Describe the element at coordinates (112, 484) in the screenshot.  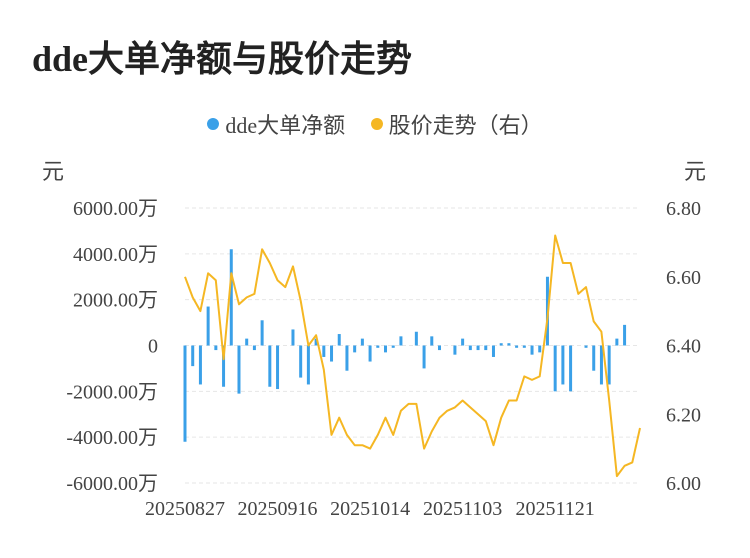
I see `y-tick-label: -6000.00万` at that location.